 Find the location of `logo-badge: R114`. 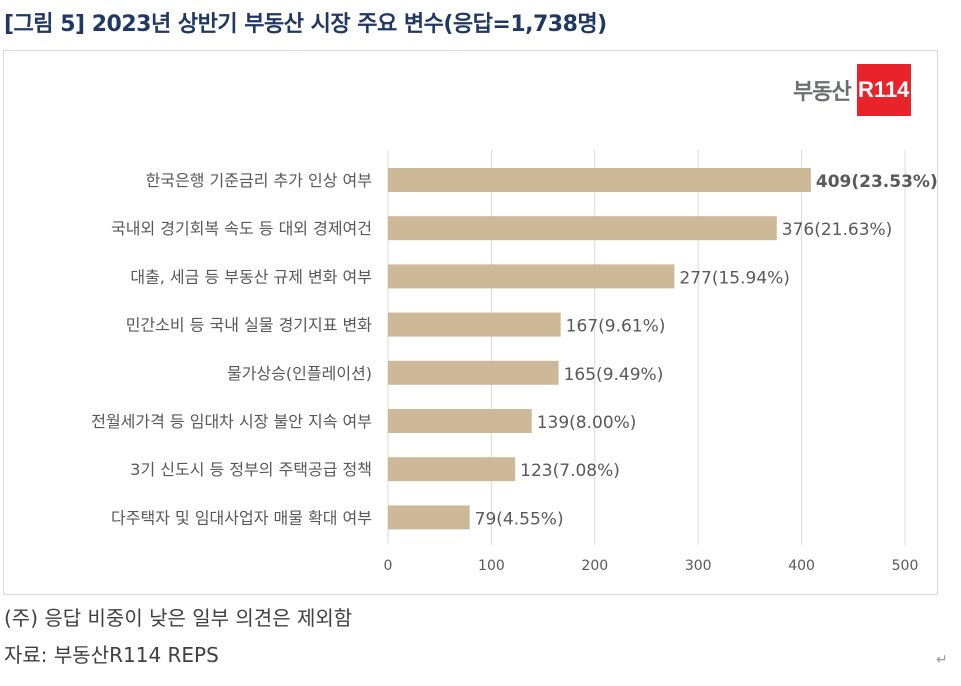

logo-badge: R114 is located at coordinates (883, 90).